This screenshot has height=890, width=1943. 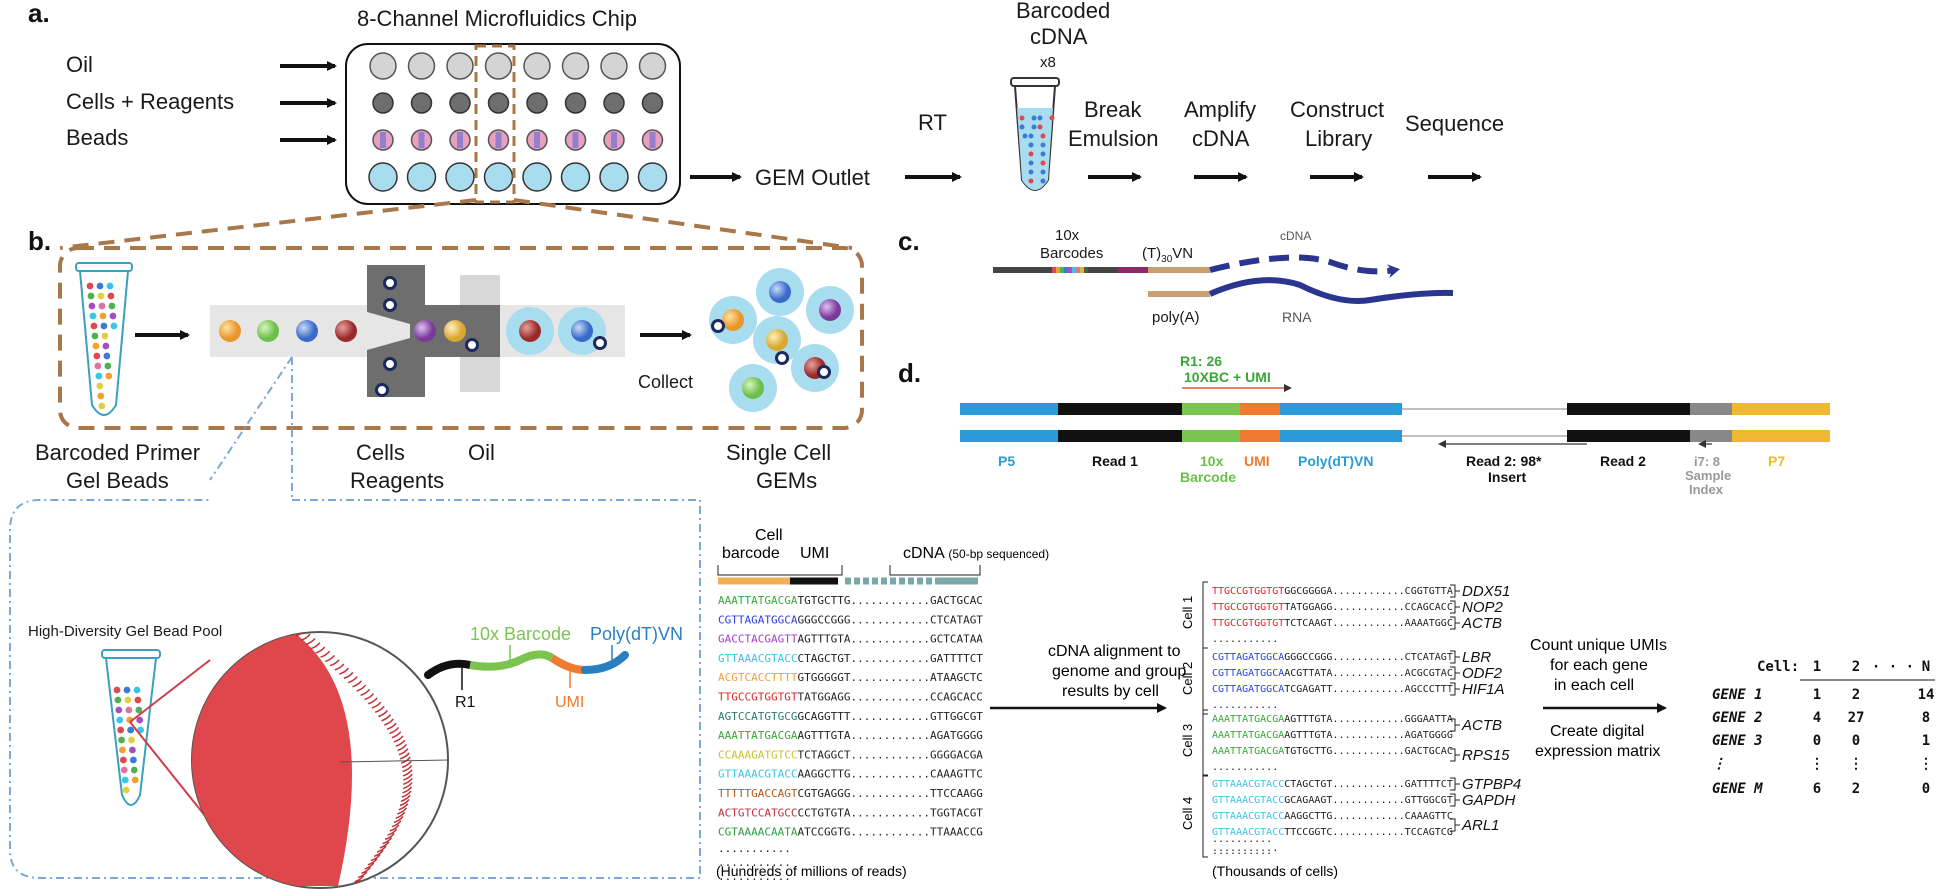 What do you see at coordinates (1395, 422) in the screenshot?
I see `library-construct` at bounding box center [1395, 422].